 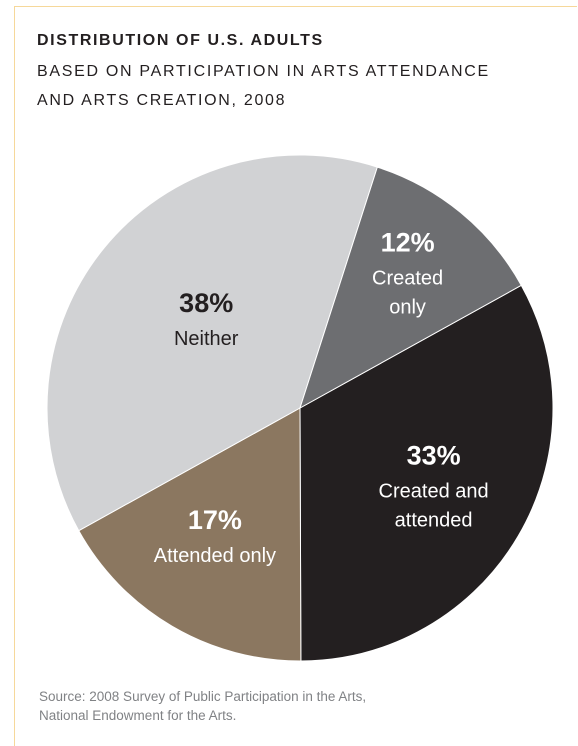 What do you see at coordinates (180, 40) in the screenshot?
I see `chart-title: DISTRIBUTION OF U.S. ADULTS` at bounding box center [180, 40].